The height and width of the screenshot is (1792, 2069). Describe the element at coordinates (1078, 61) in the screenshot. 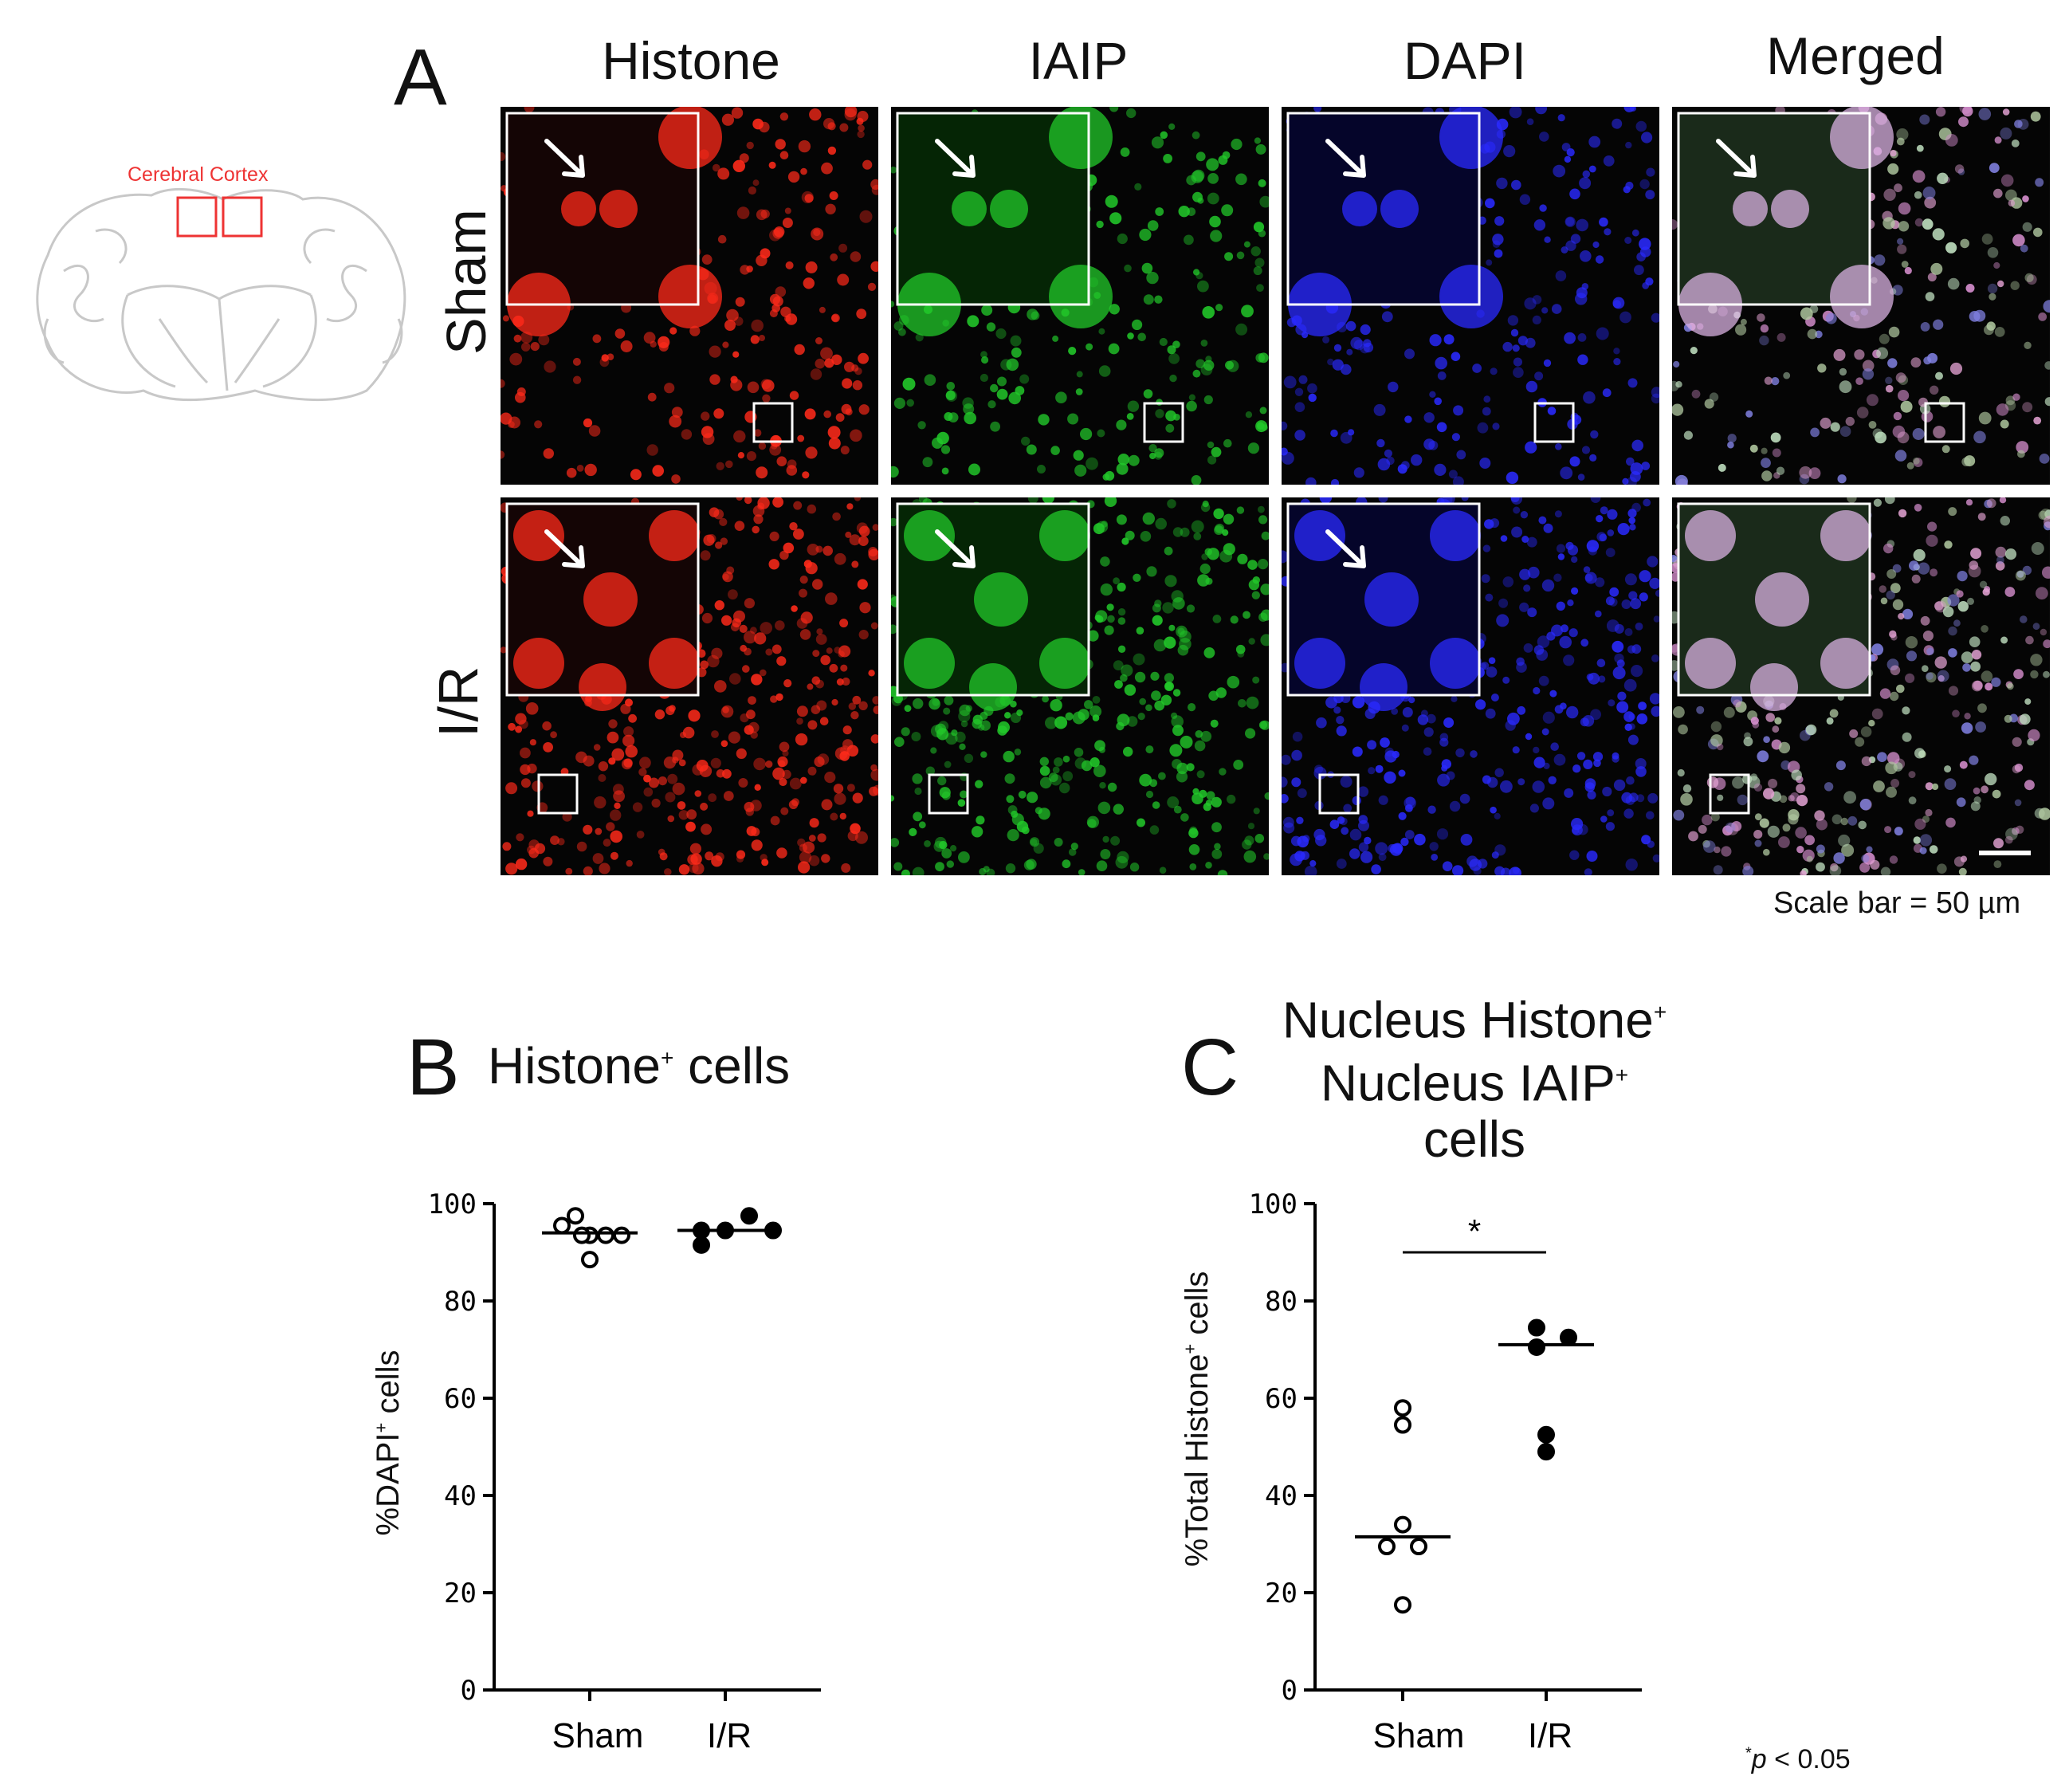

I see `column-title-iaip: IAIP` at that location.